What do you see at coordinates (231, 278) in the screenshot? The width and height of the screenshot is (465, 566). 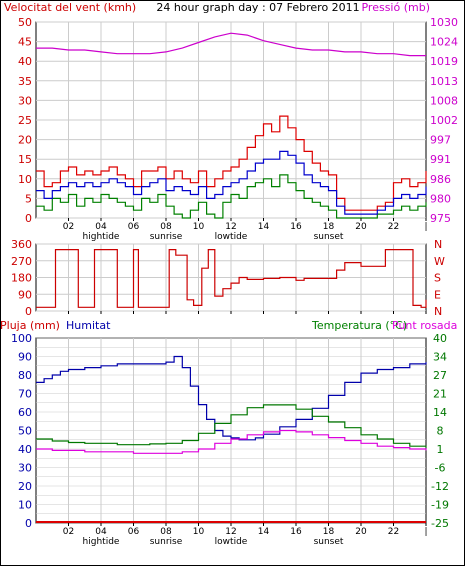 I see `series-line-direction` at bounding box center [231, 278].